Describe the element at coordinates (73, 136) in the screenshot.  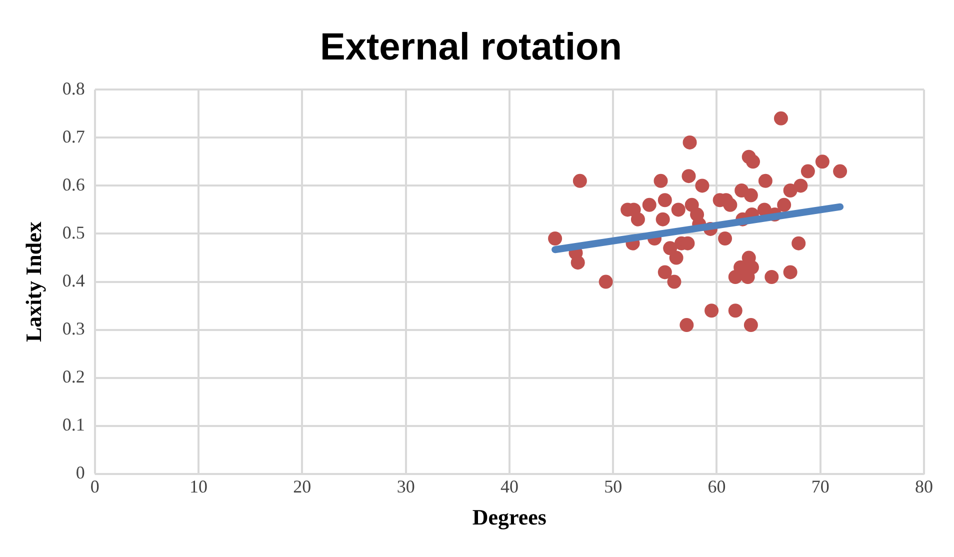
I see `y-tick-label: 0.7` at that location.